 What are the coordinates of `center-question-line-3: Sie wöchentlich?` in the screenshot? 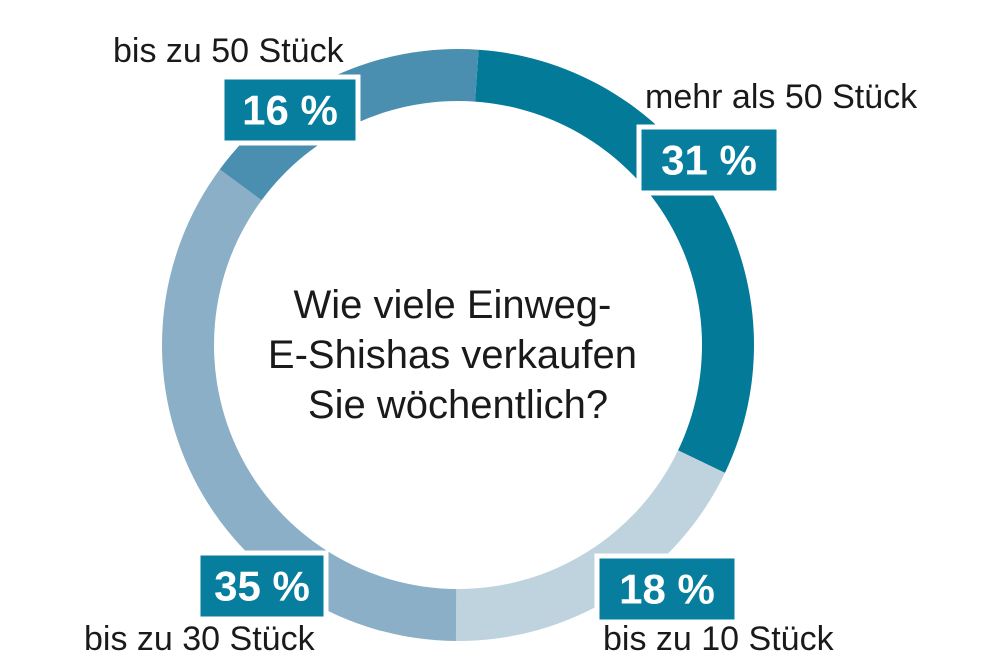 It's located at (458, 405).